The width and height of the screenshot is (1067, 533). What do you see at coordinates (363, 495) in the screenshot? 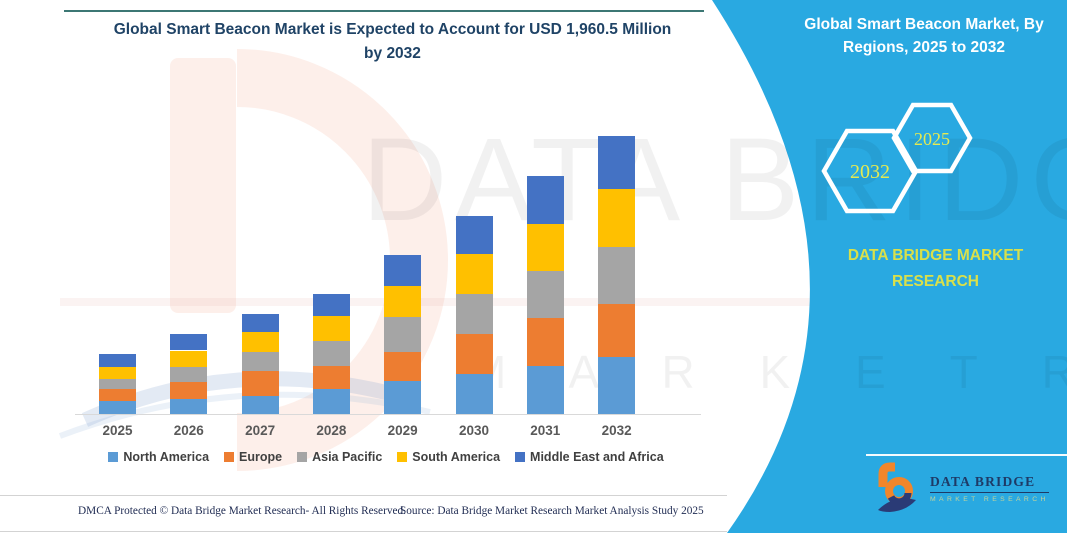
I see `footer-divider` at bounding box center [363, 495].